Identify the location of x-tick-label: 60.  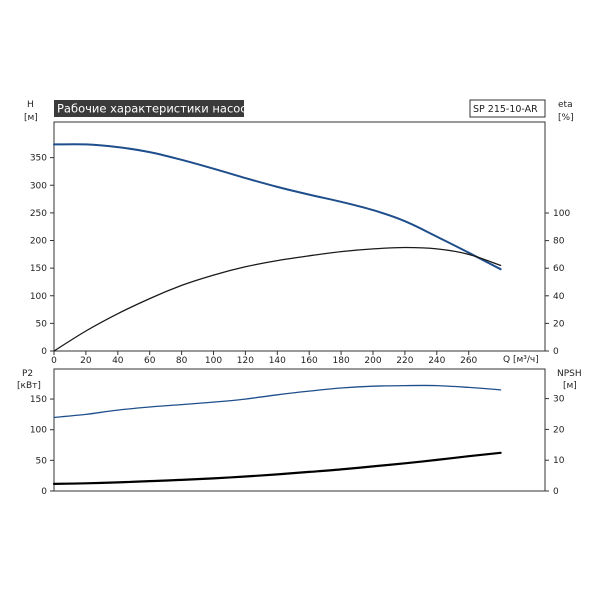
(150, 361).